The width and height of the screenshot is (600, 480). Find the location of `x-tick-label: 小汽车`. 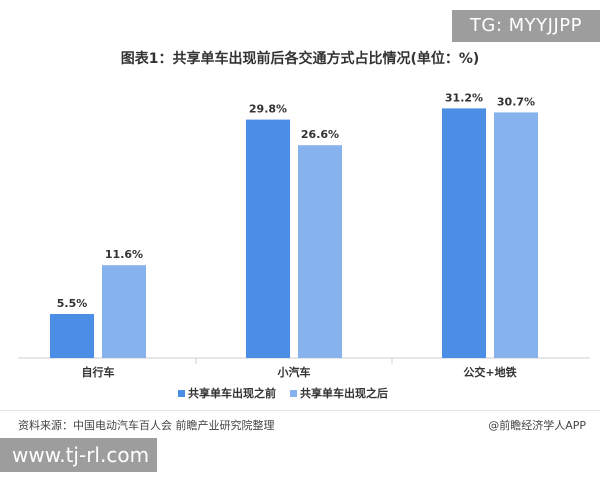

x-tick-label: 小汽车 is located at coordinates (294, 372).